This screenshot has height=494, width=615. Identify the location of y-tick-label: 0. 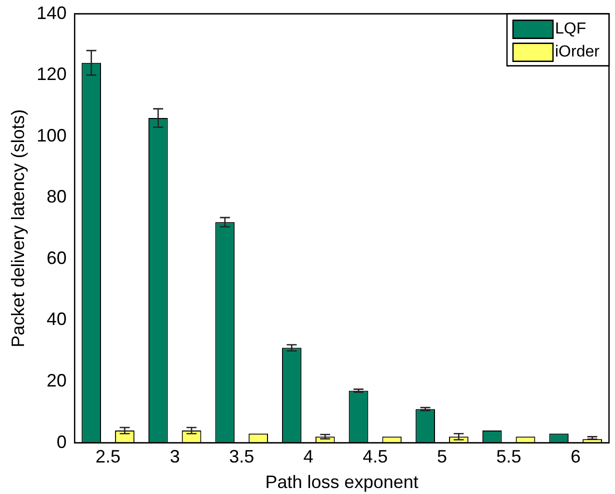
(61, 442).